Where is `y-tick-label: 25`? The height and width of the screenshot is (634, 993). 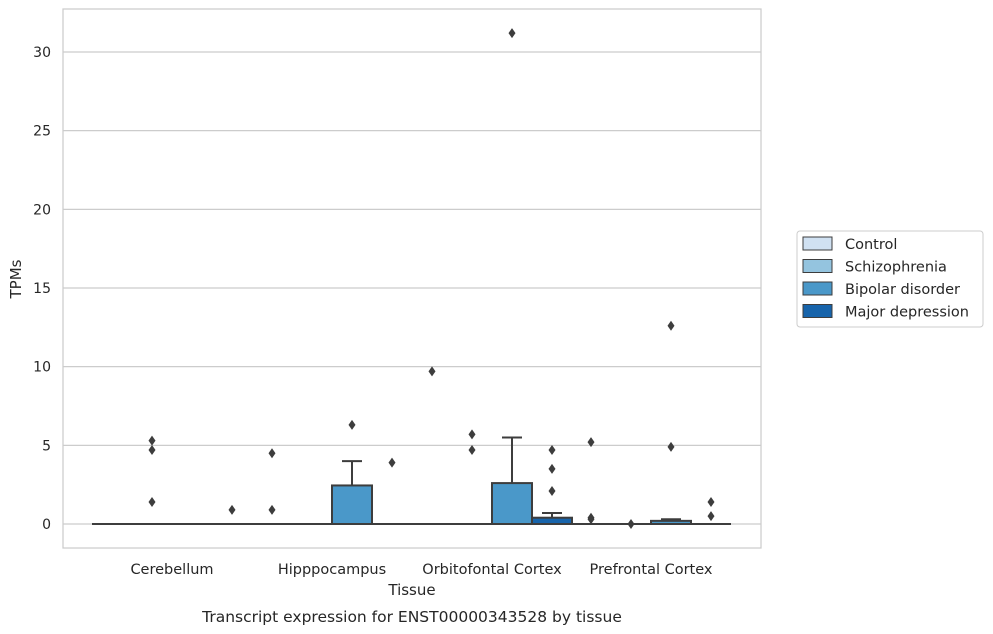
y-tick-label: 25 is located at coordinates (42, 132).